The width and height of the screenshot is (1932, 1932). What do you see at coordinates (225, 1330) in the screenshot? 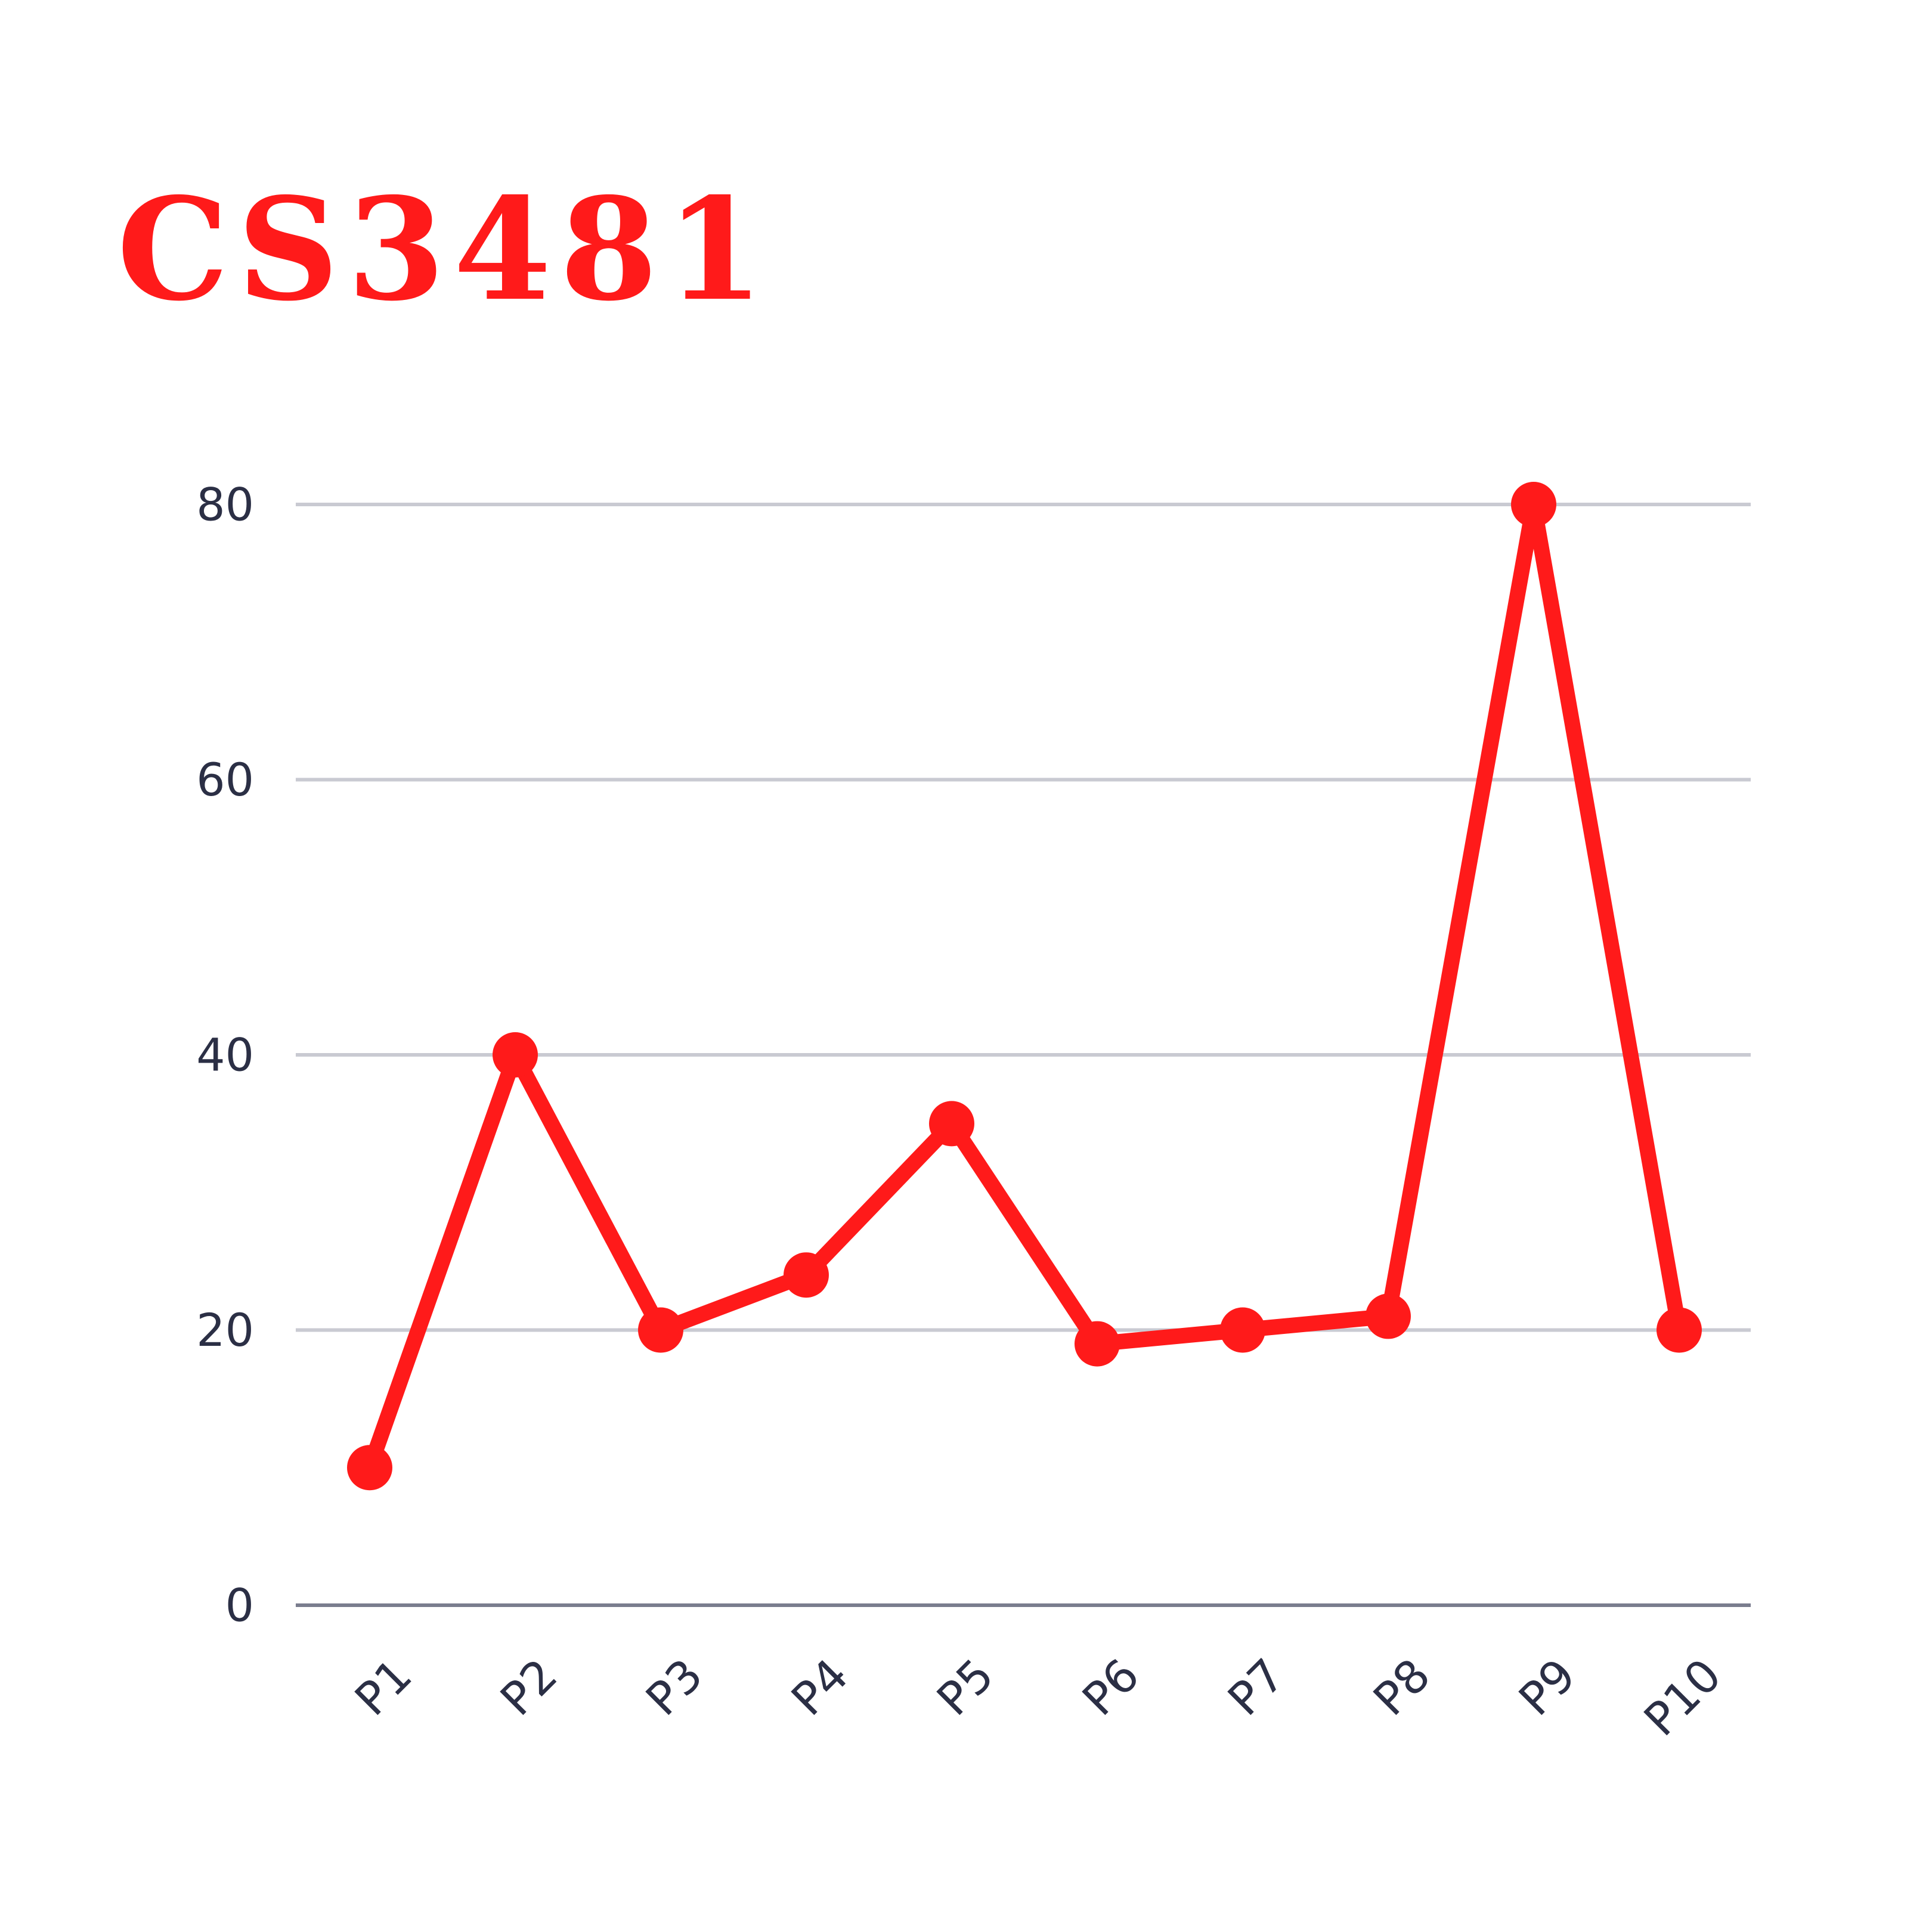
I see `y-tick-label: 20` at bounding box center [225, 1330].